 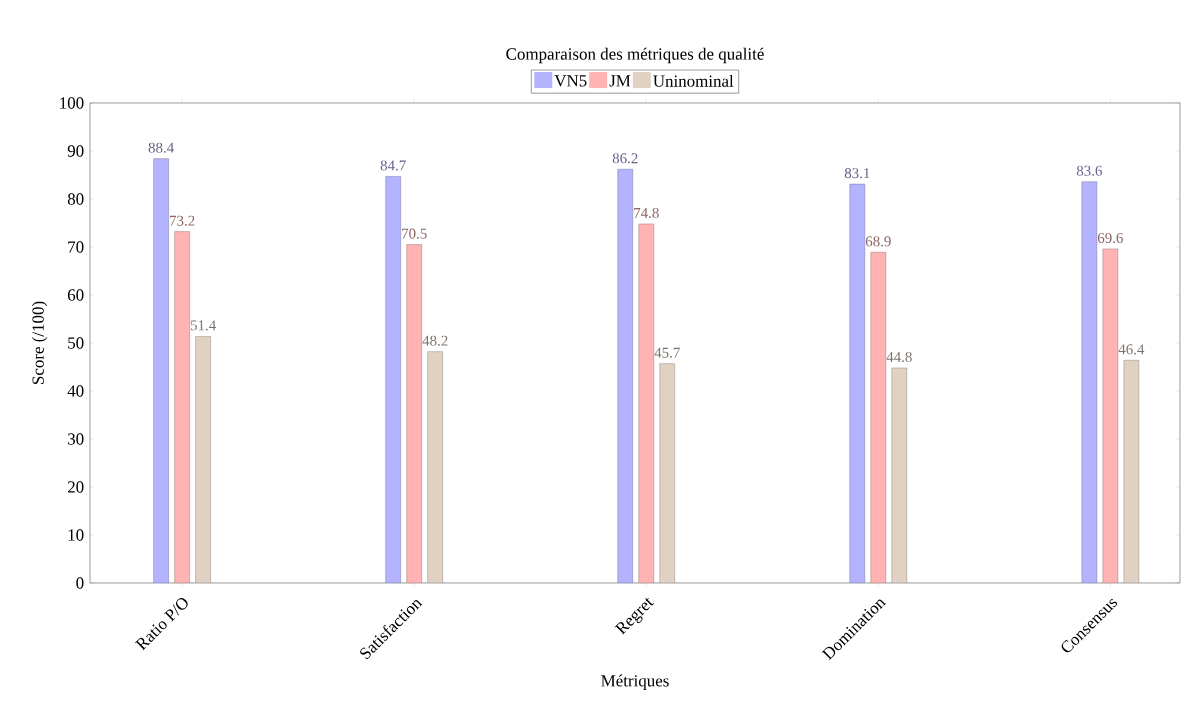 What do you see at coordinates (435, 340) in the screenshot?
I see `data-label: 48.2` at bounding box center [435, 340].